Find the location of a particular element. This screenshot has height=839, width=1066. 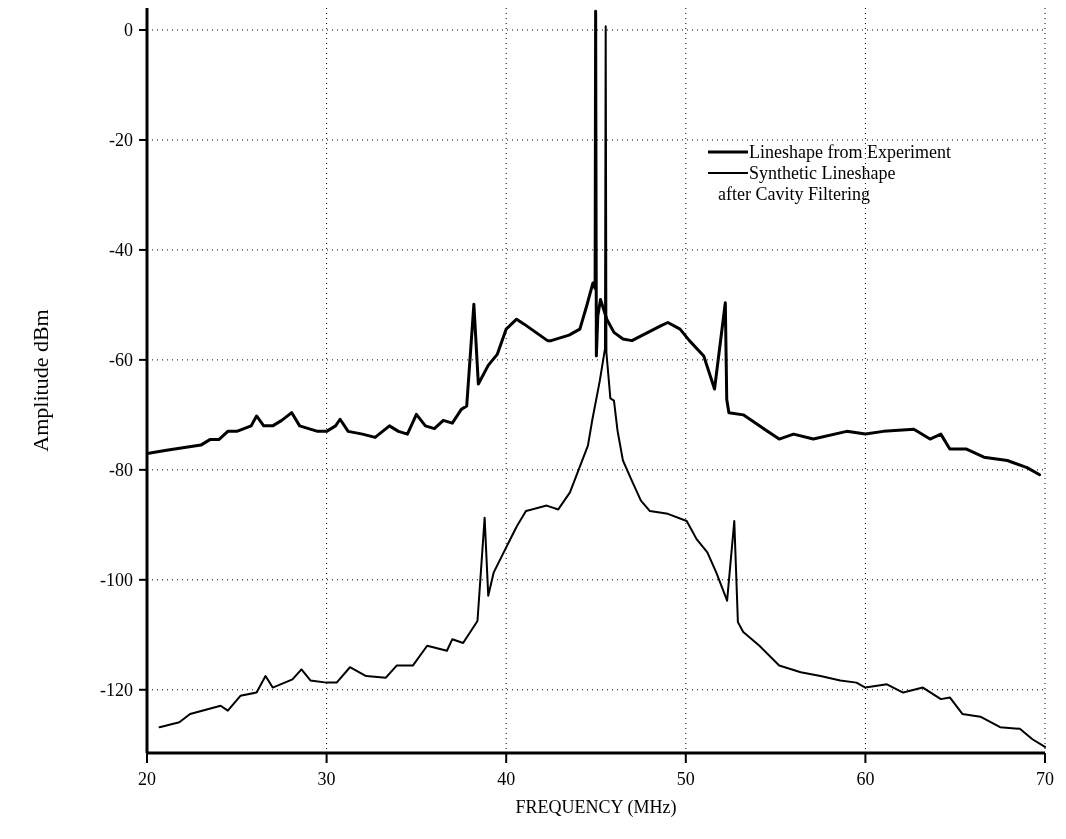

y-tick-label: -100 is located at coordinates (116, 579).